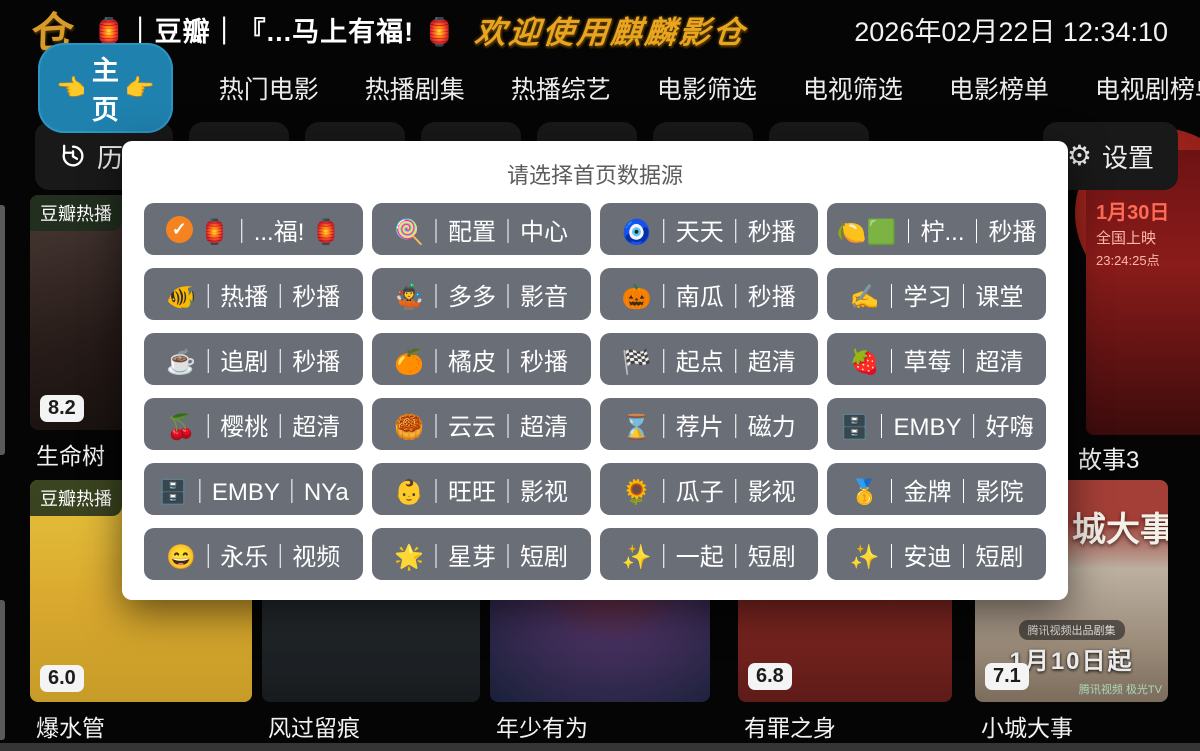 The height and width of the screenshot is (751, 1200). I want to click on source-button: 🗄️｜EMBY｜NYa, so click(253, 489).